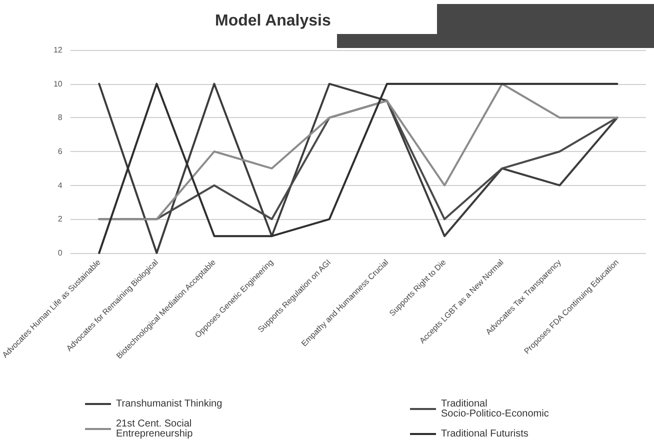 The image size is (654, 448). What do you see at coordinates (60, 219) in the screenshot?
I see `y-tick-label: 2` at bounding box center [60, 219].